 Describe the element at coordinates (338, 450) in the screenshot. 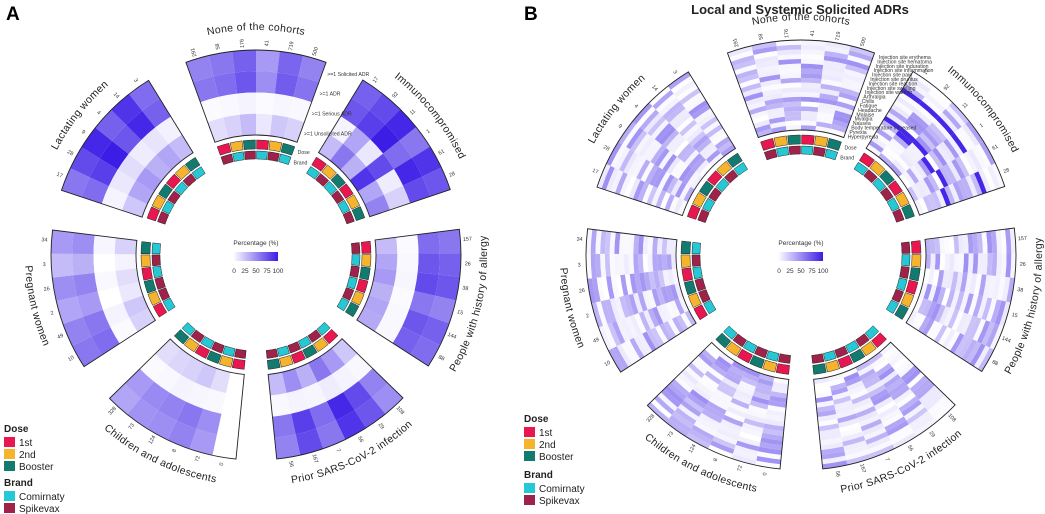

I see `sample-size-label: 7` at that location.